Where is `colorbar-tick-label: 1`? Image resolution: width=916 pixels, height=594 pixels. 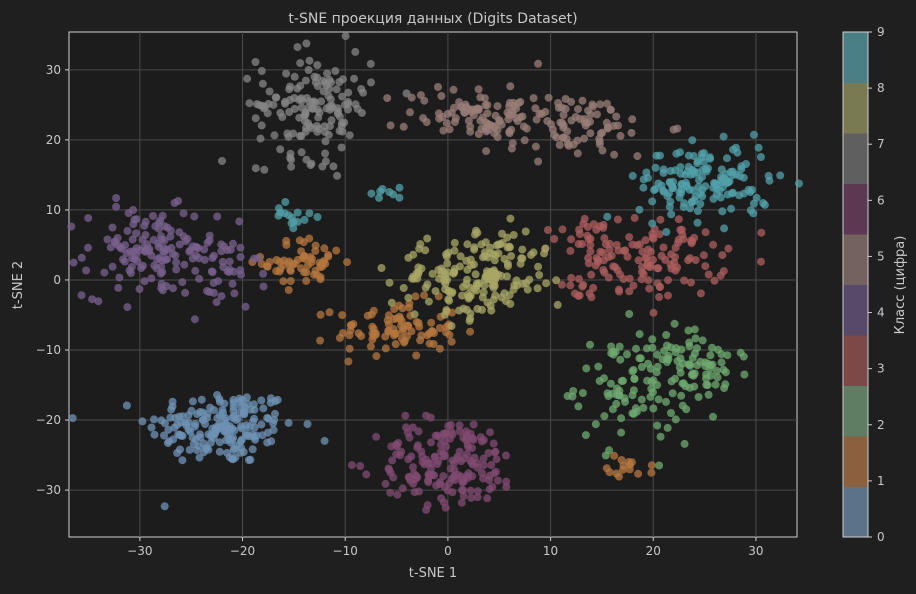 colorbar-tick-label: 1 is located at coordinates (881, 481).